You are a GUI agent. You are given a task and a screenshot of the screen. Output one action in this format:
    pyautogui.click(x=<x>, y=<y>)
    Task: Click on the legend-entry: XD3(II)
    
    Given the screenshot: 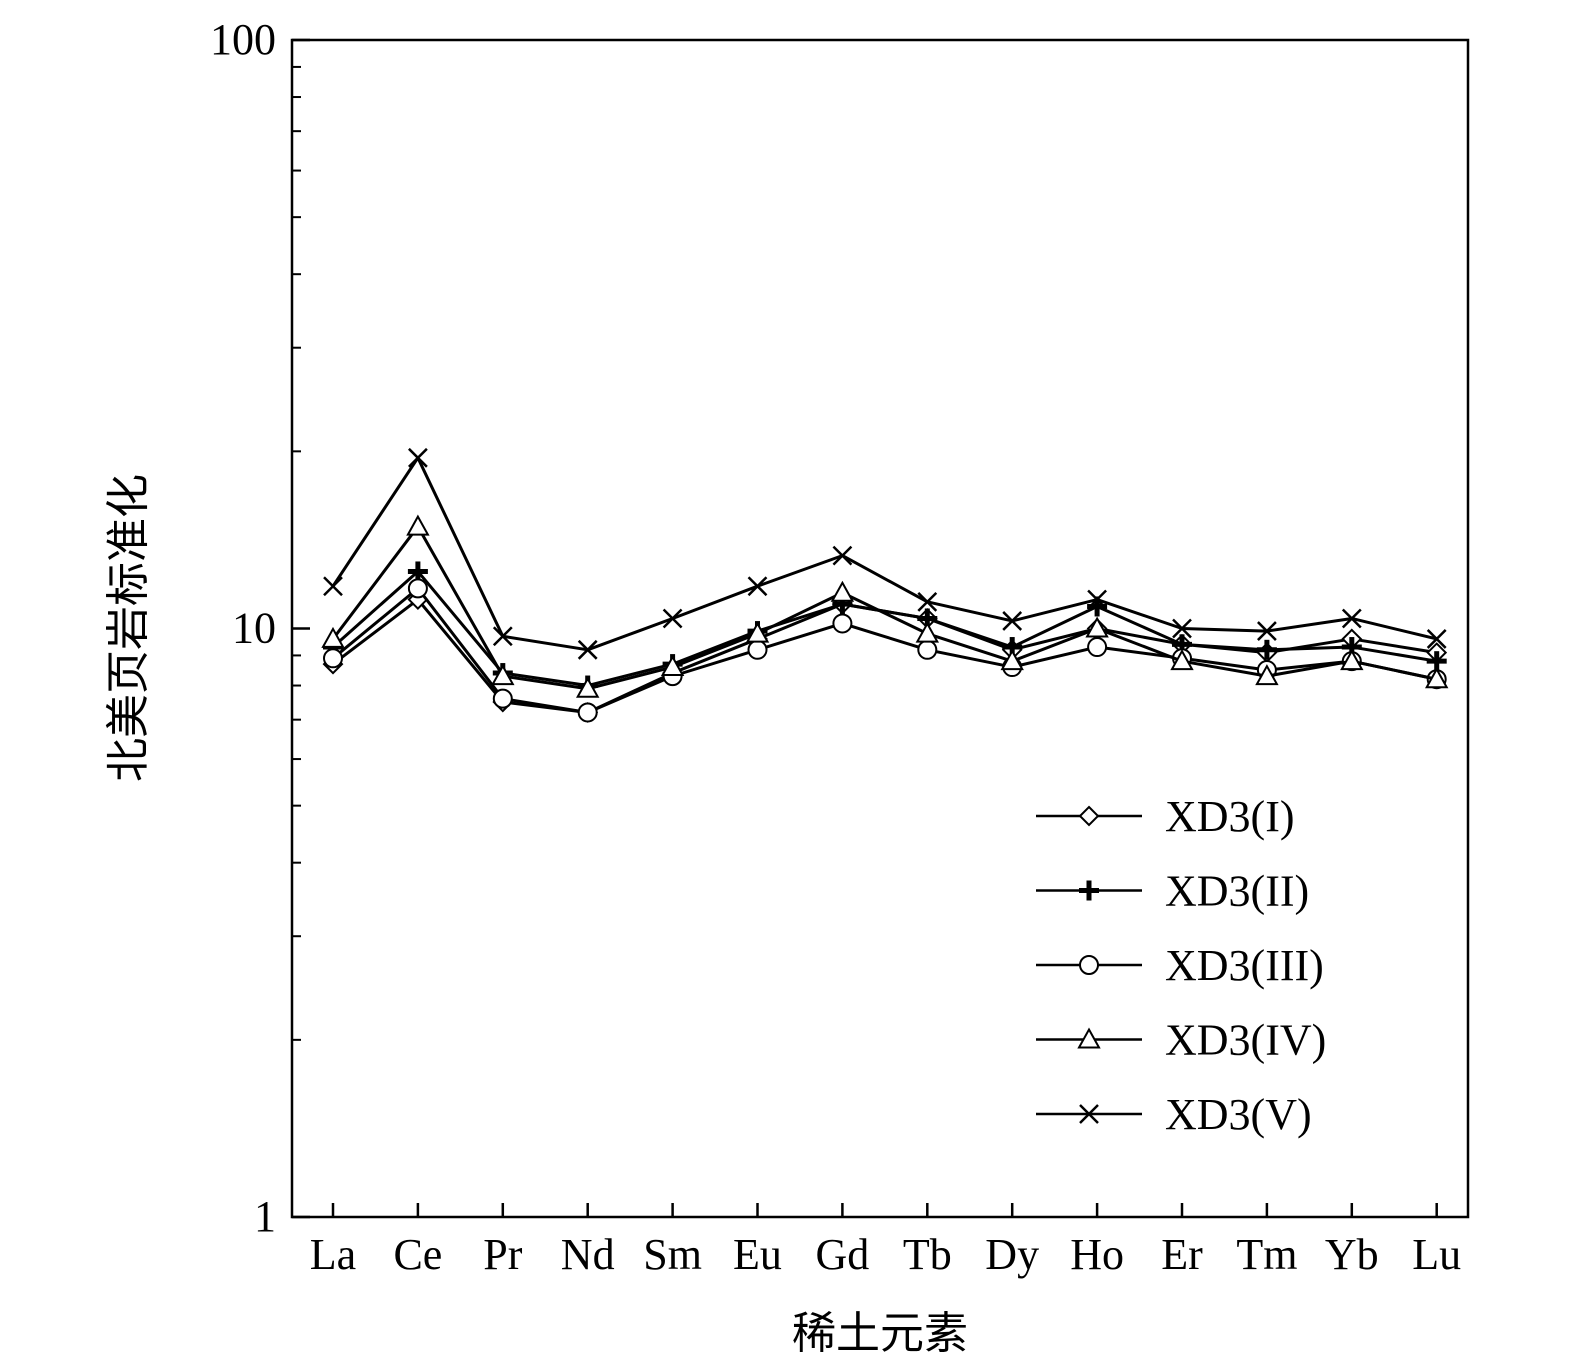 What is the action you would take?
    pyautogui.click(x=1172, y=891)
    